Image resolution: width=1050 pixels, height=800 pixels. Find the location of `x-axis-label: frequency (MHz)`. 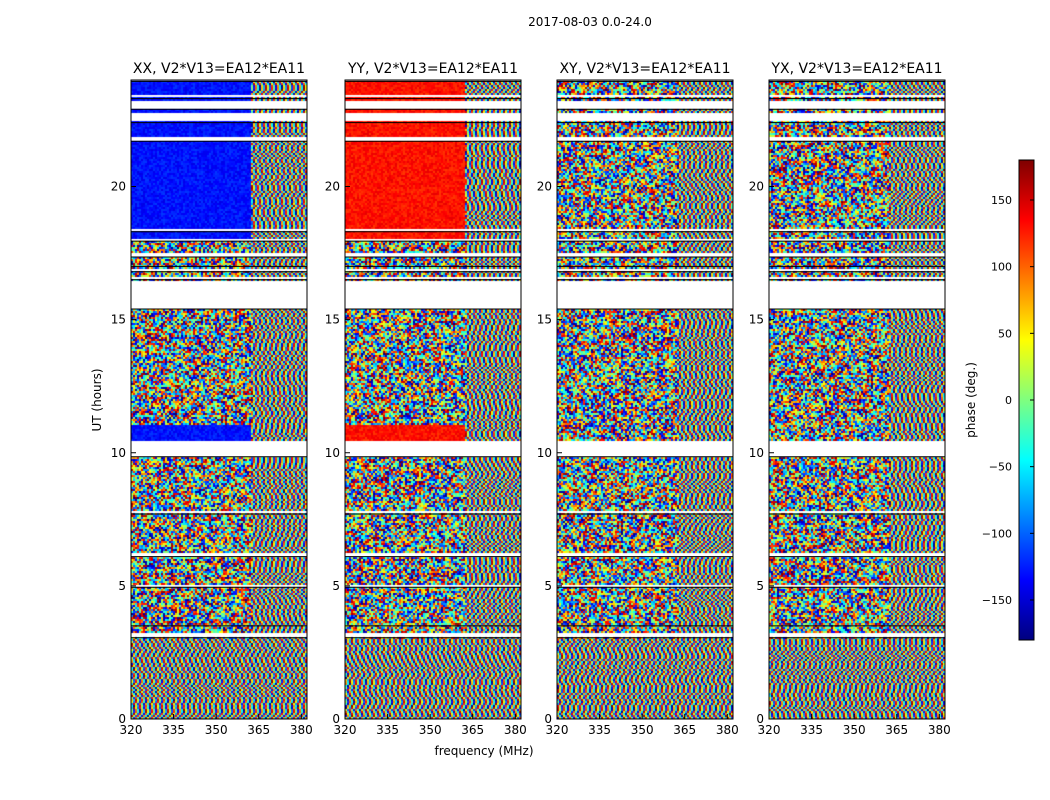

x-axis-label: frequency (MHz) is located at coordinates (483, 751).